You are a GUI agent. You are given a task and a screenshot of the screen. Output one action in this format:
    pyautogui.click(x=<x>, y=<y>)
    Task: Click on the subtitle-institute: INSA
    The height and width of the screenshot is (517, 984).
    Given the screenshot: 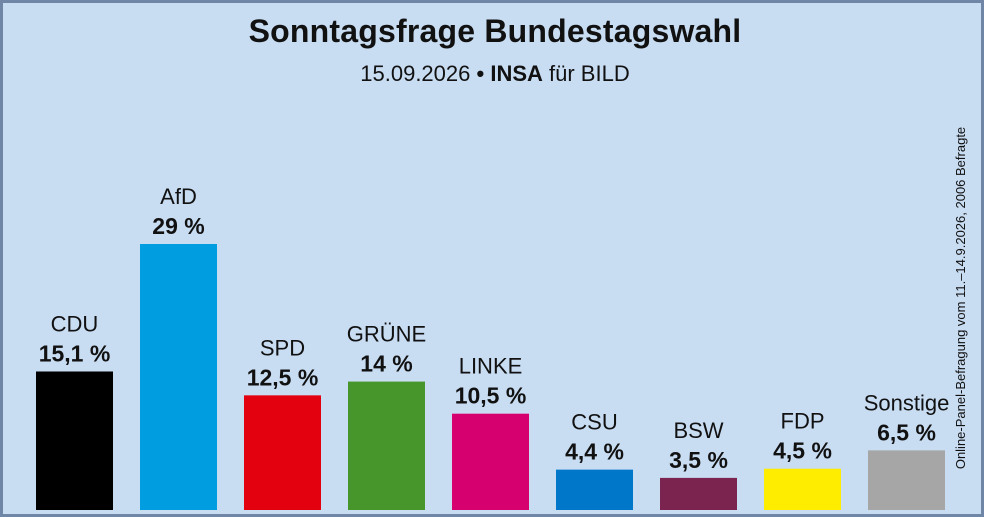 What is the action you would take?
    pyautogui.click(x=516, y=73)
    